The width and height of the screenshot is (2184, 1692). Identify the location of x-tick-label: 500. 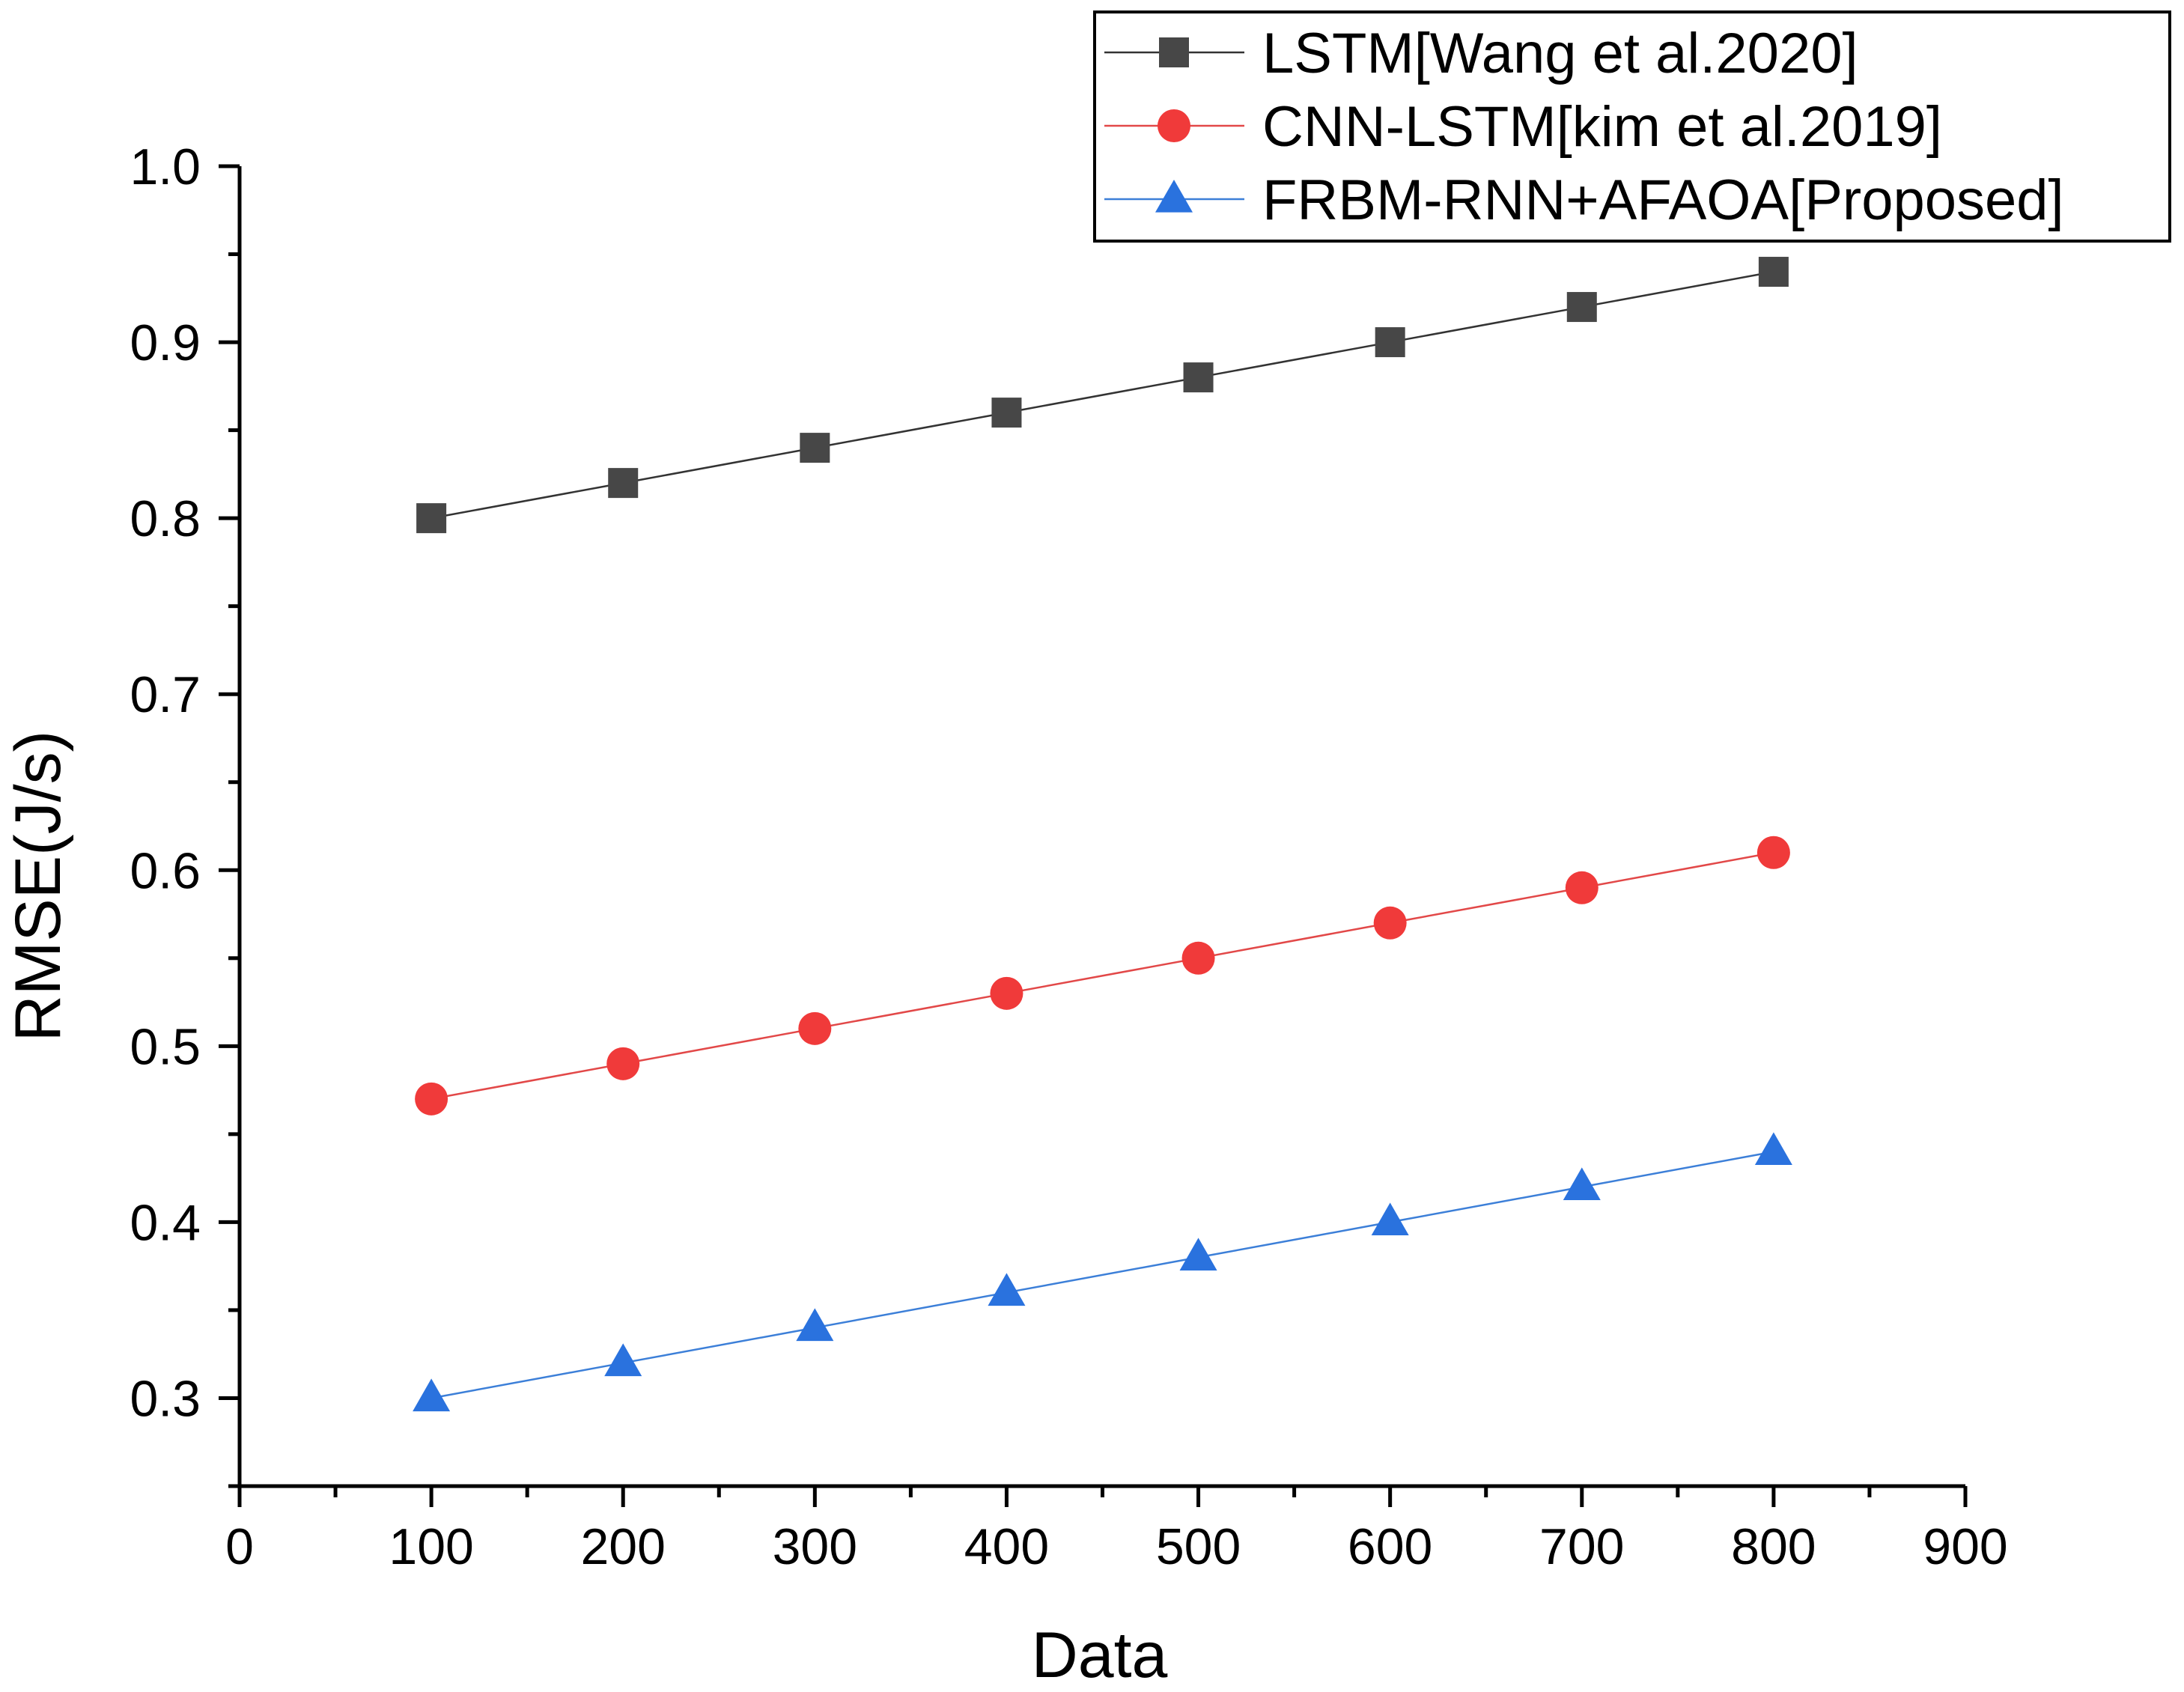
(1198, 1547).